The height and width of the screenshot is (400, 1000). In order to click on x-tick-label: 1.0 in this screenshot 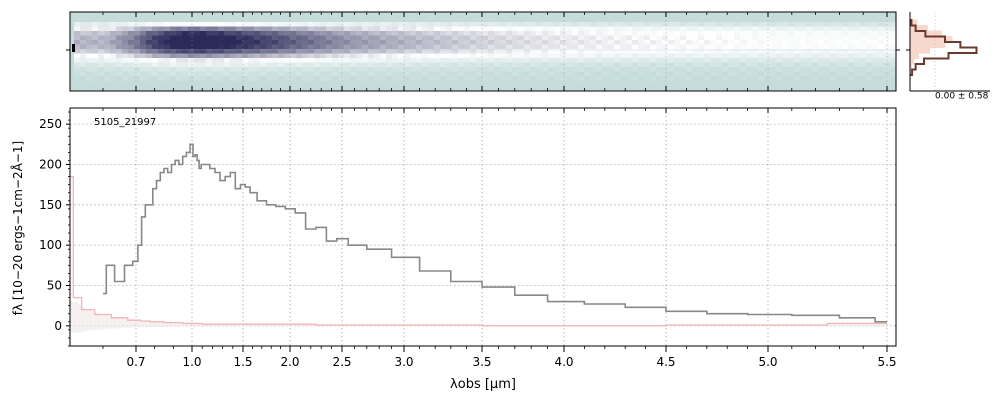, I will do `click(191, 362)`.